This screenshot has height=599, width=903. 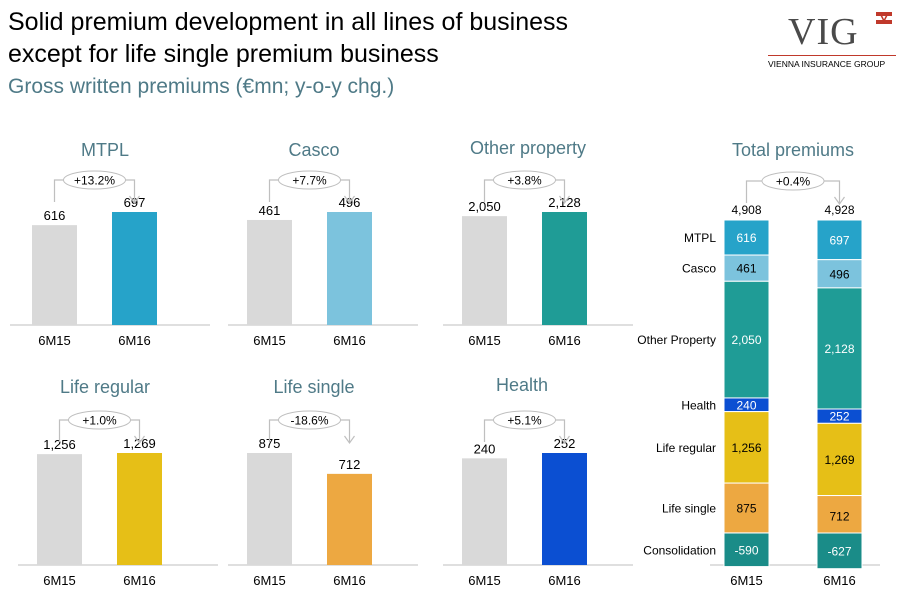 I want to click on total-segment-label-6M16-consolidation: -627, so click(x=839, y=551).